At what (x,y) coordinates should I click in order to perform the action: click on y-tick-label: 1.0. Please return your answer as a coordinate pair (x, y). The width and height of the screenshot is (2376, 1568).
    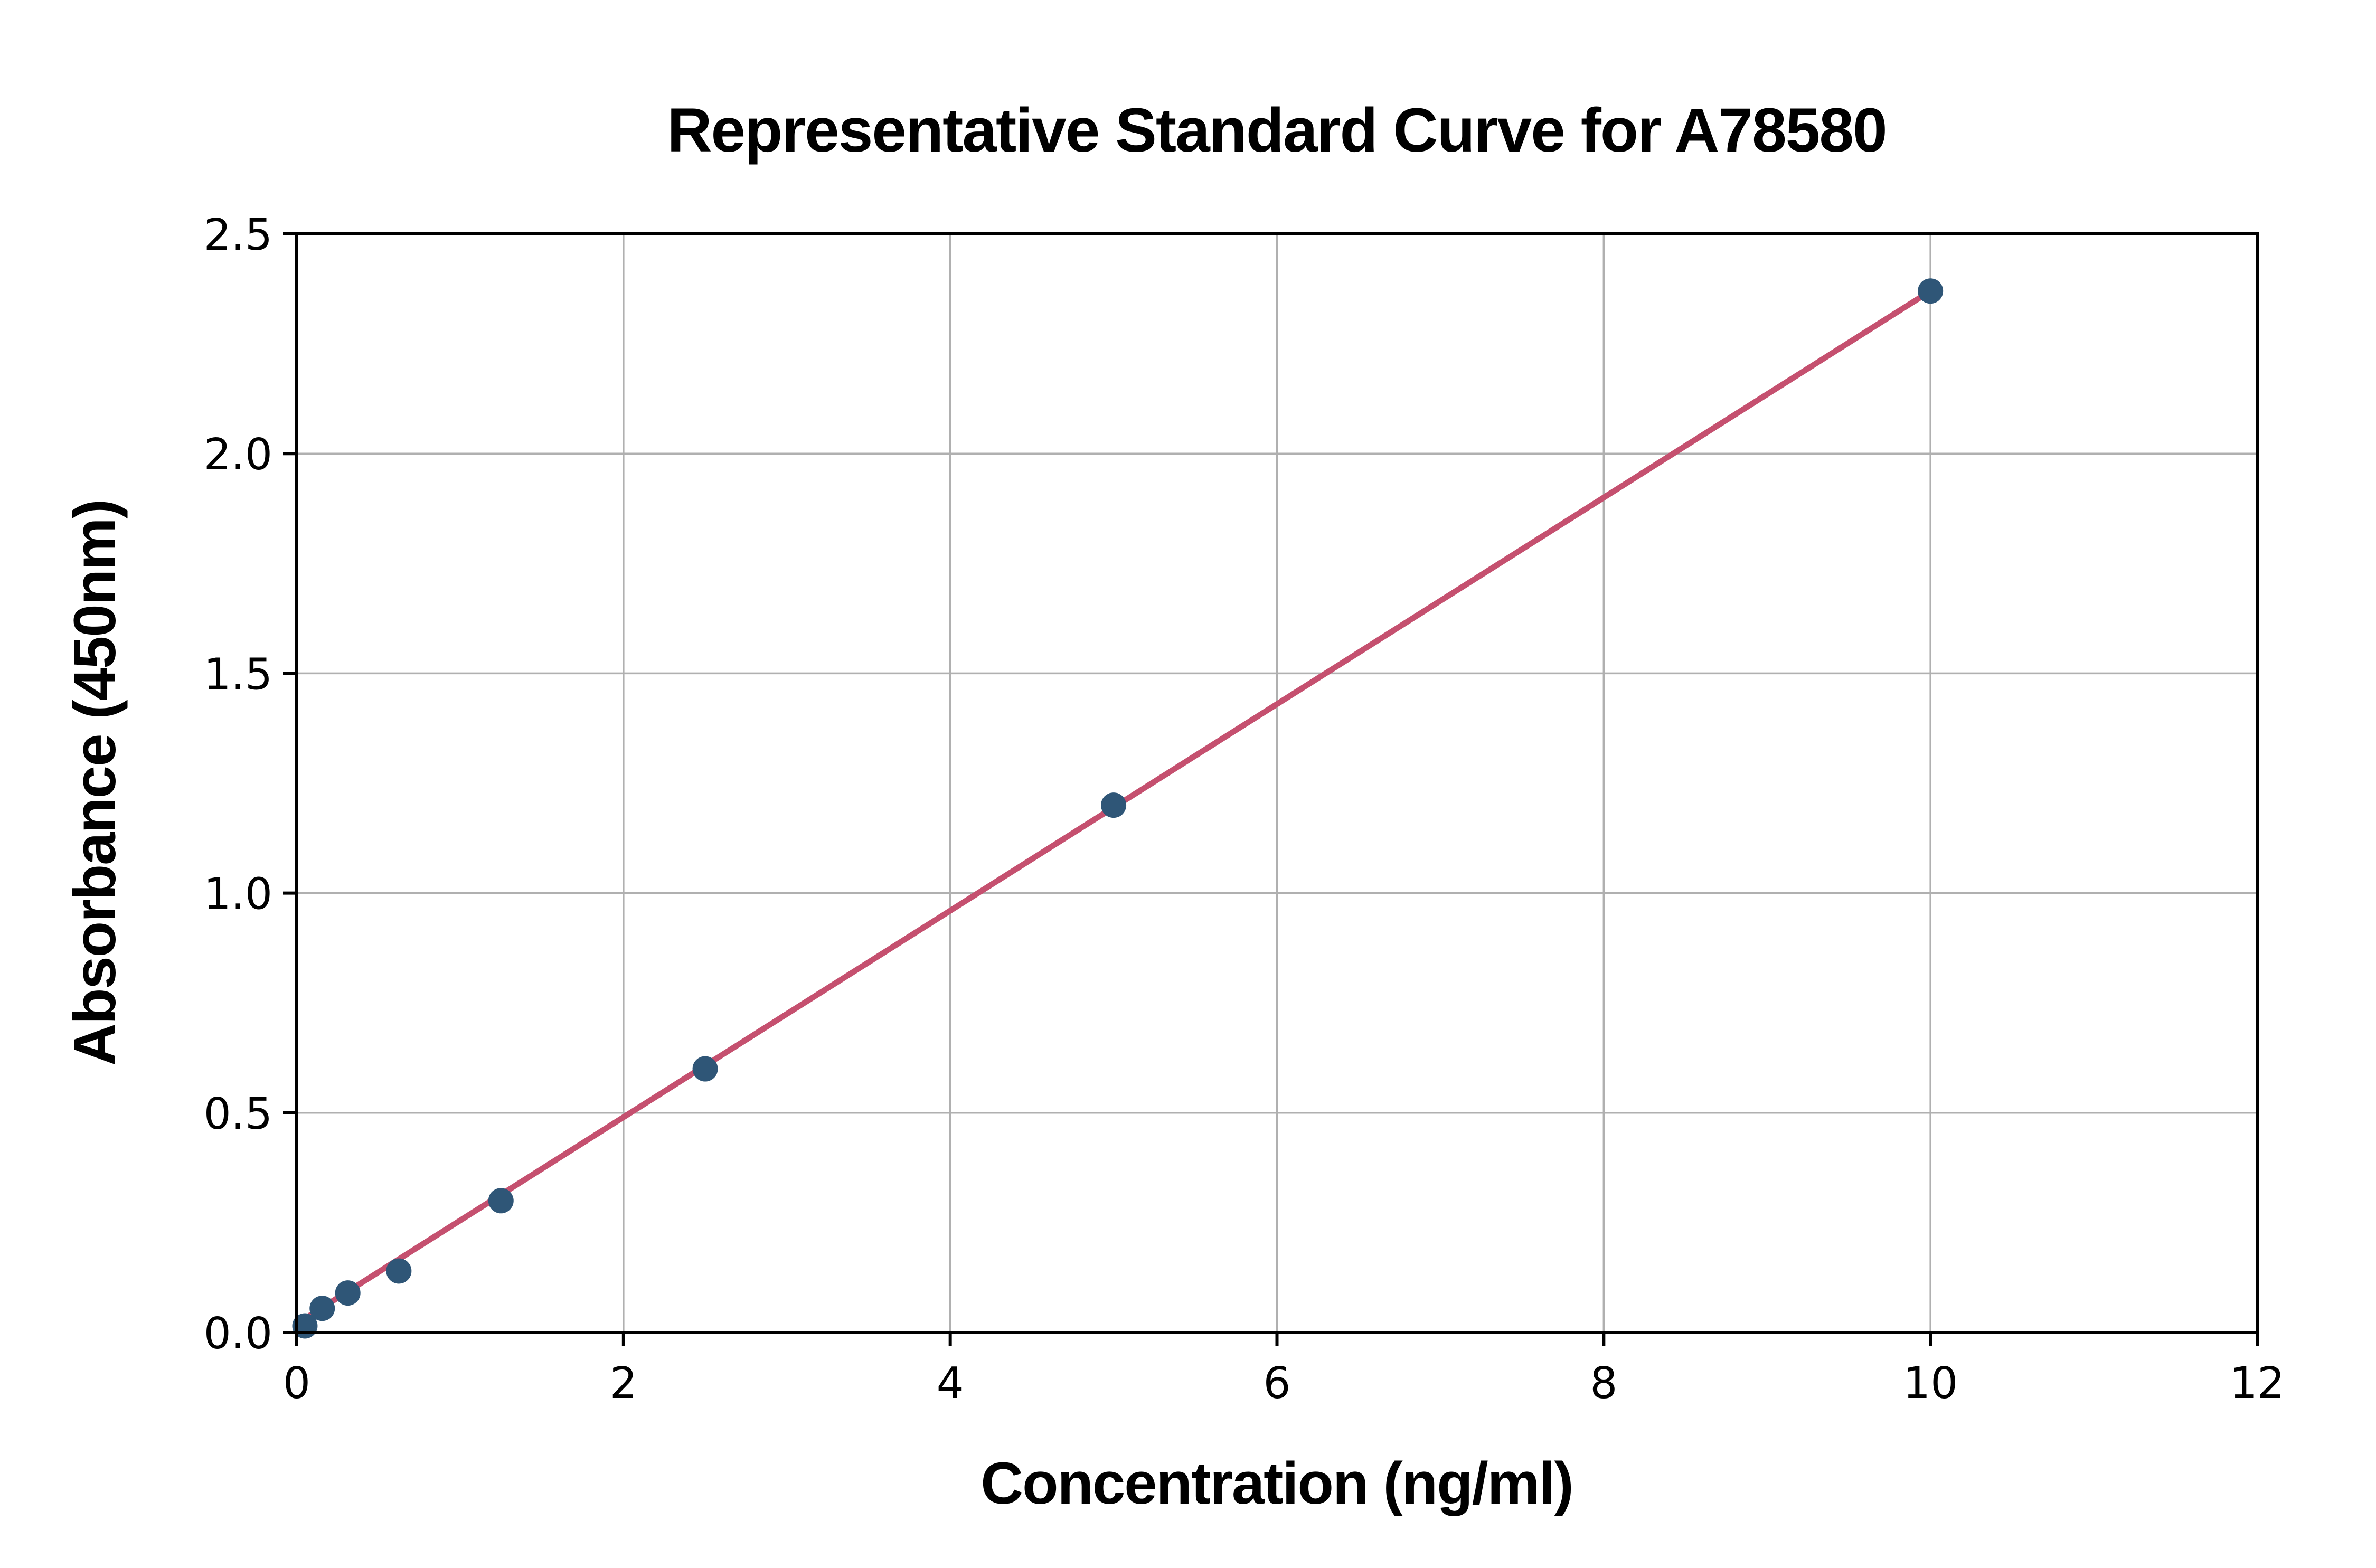
    Looking at the image, I should click on (238, 895).